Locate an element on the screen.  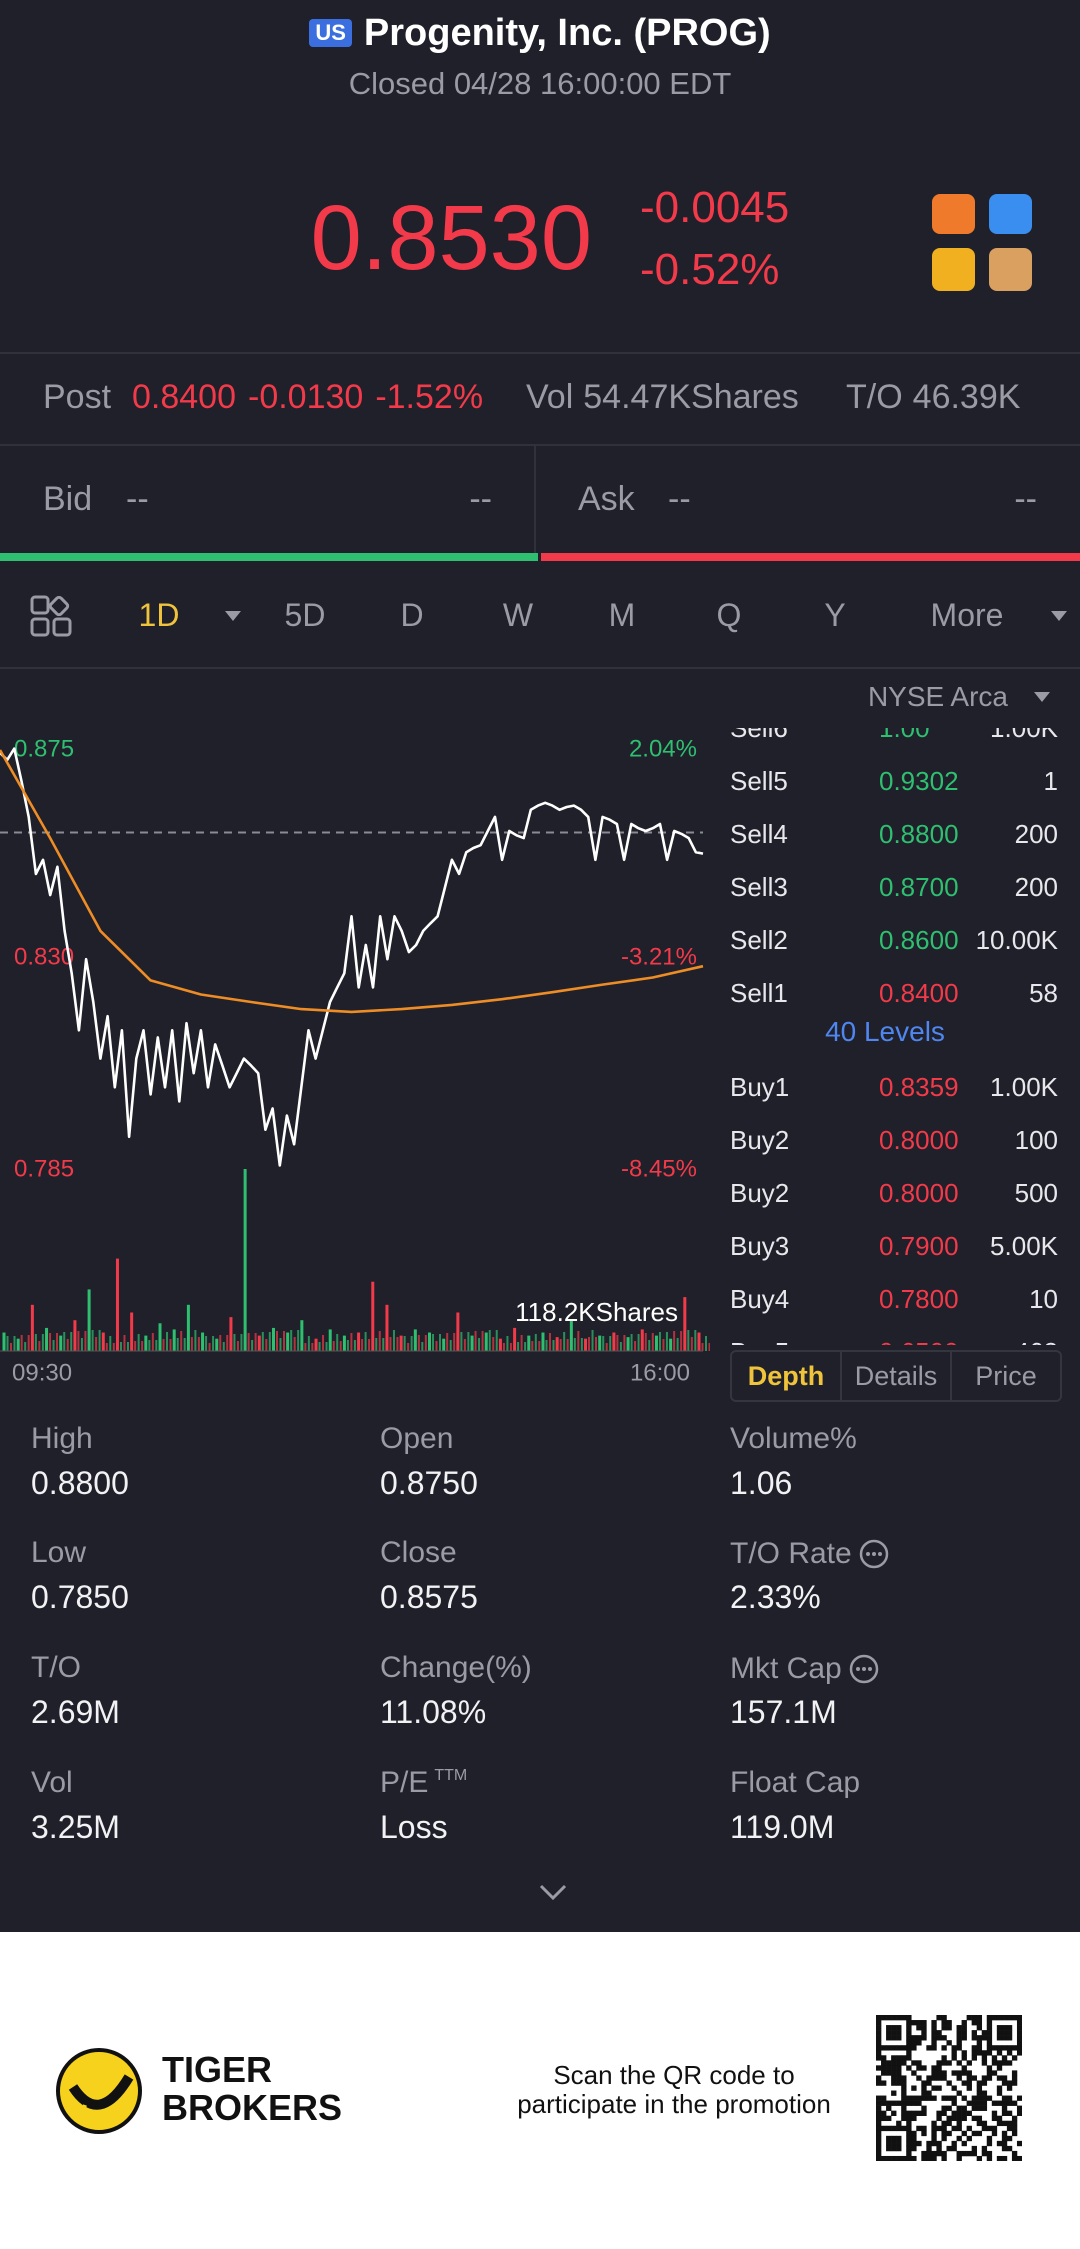
stat-value: 11.08% is located at coordinates (433, 1712).